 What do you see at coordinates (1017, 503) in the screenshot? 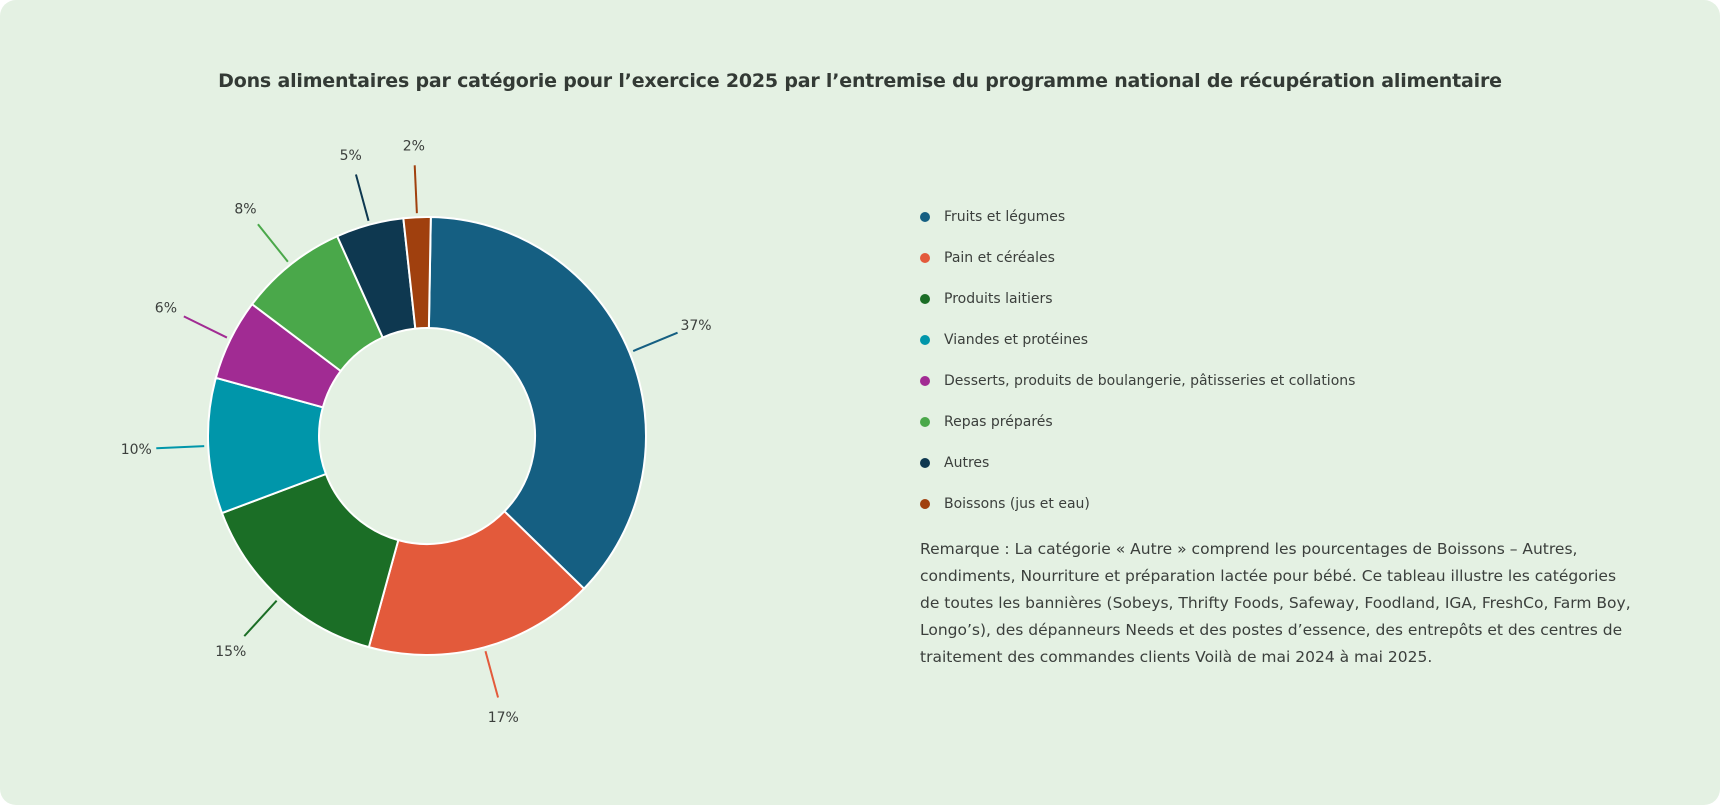
I see `legend-label: Boissons (jus et eau)` at bounding box center [1017, 503].